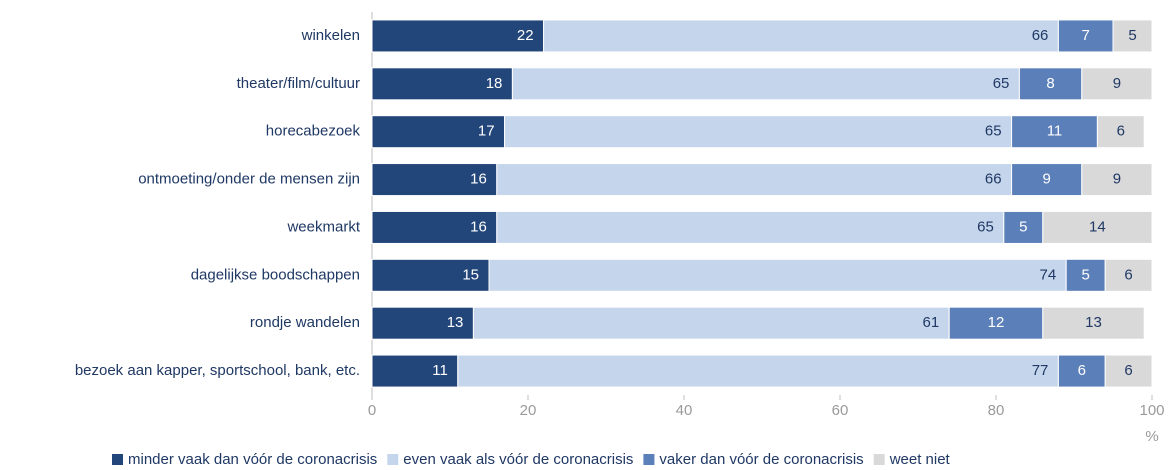  I want to click on legend-label: even vaak als vóór de coronacrisis, so click(518, 458).